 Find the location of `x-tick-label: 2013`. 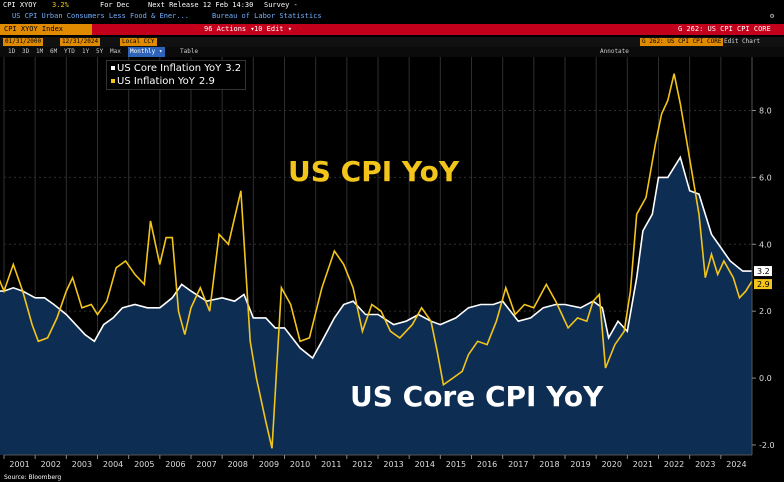

x-tick-label: 2013 is located at coordinates (393, 464).